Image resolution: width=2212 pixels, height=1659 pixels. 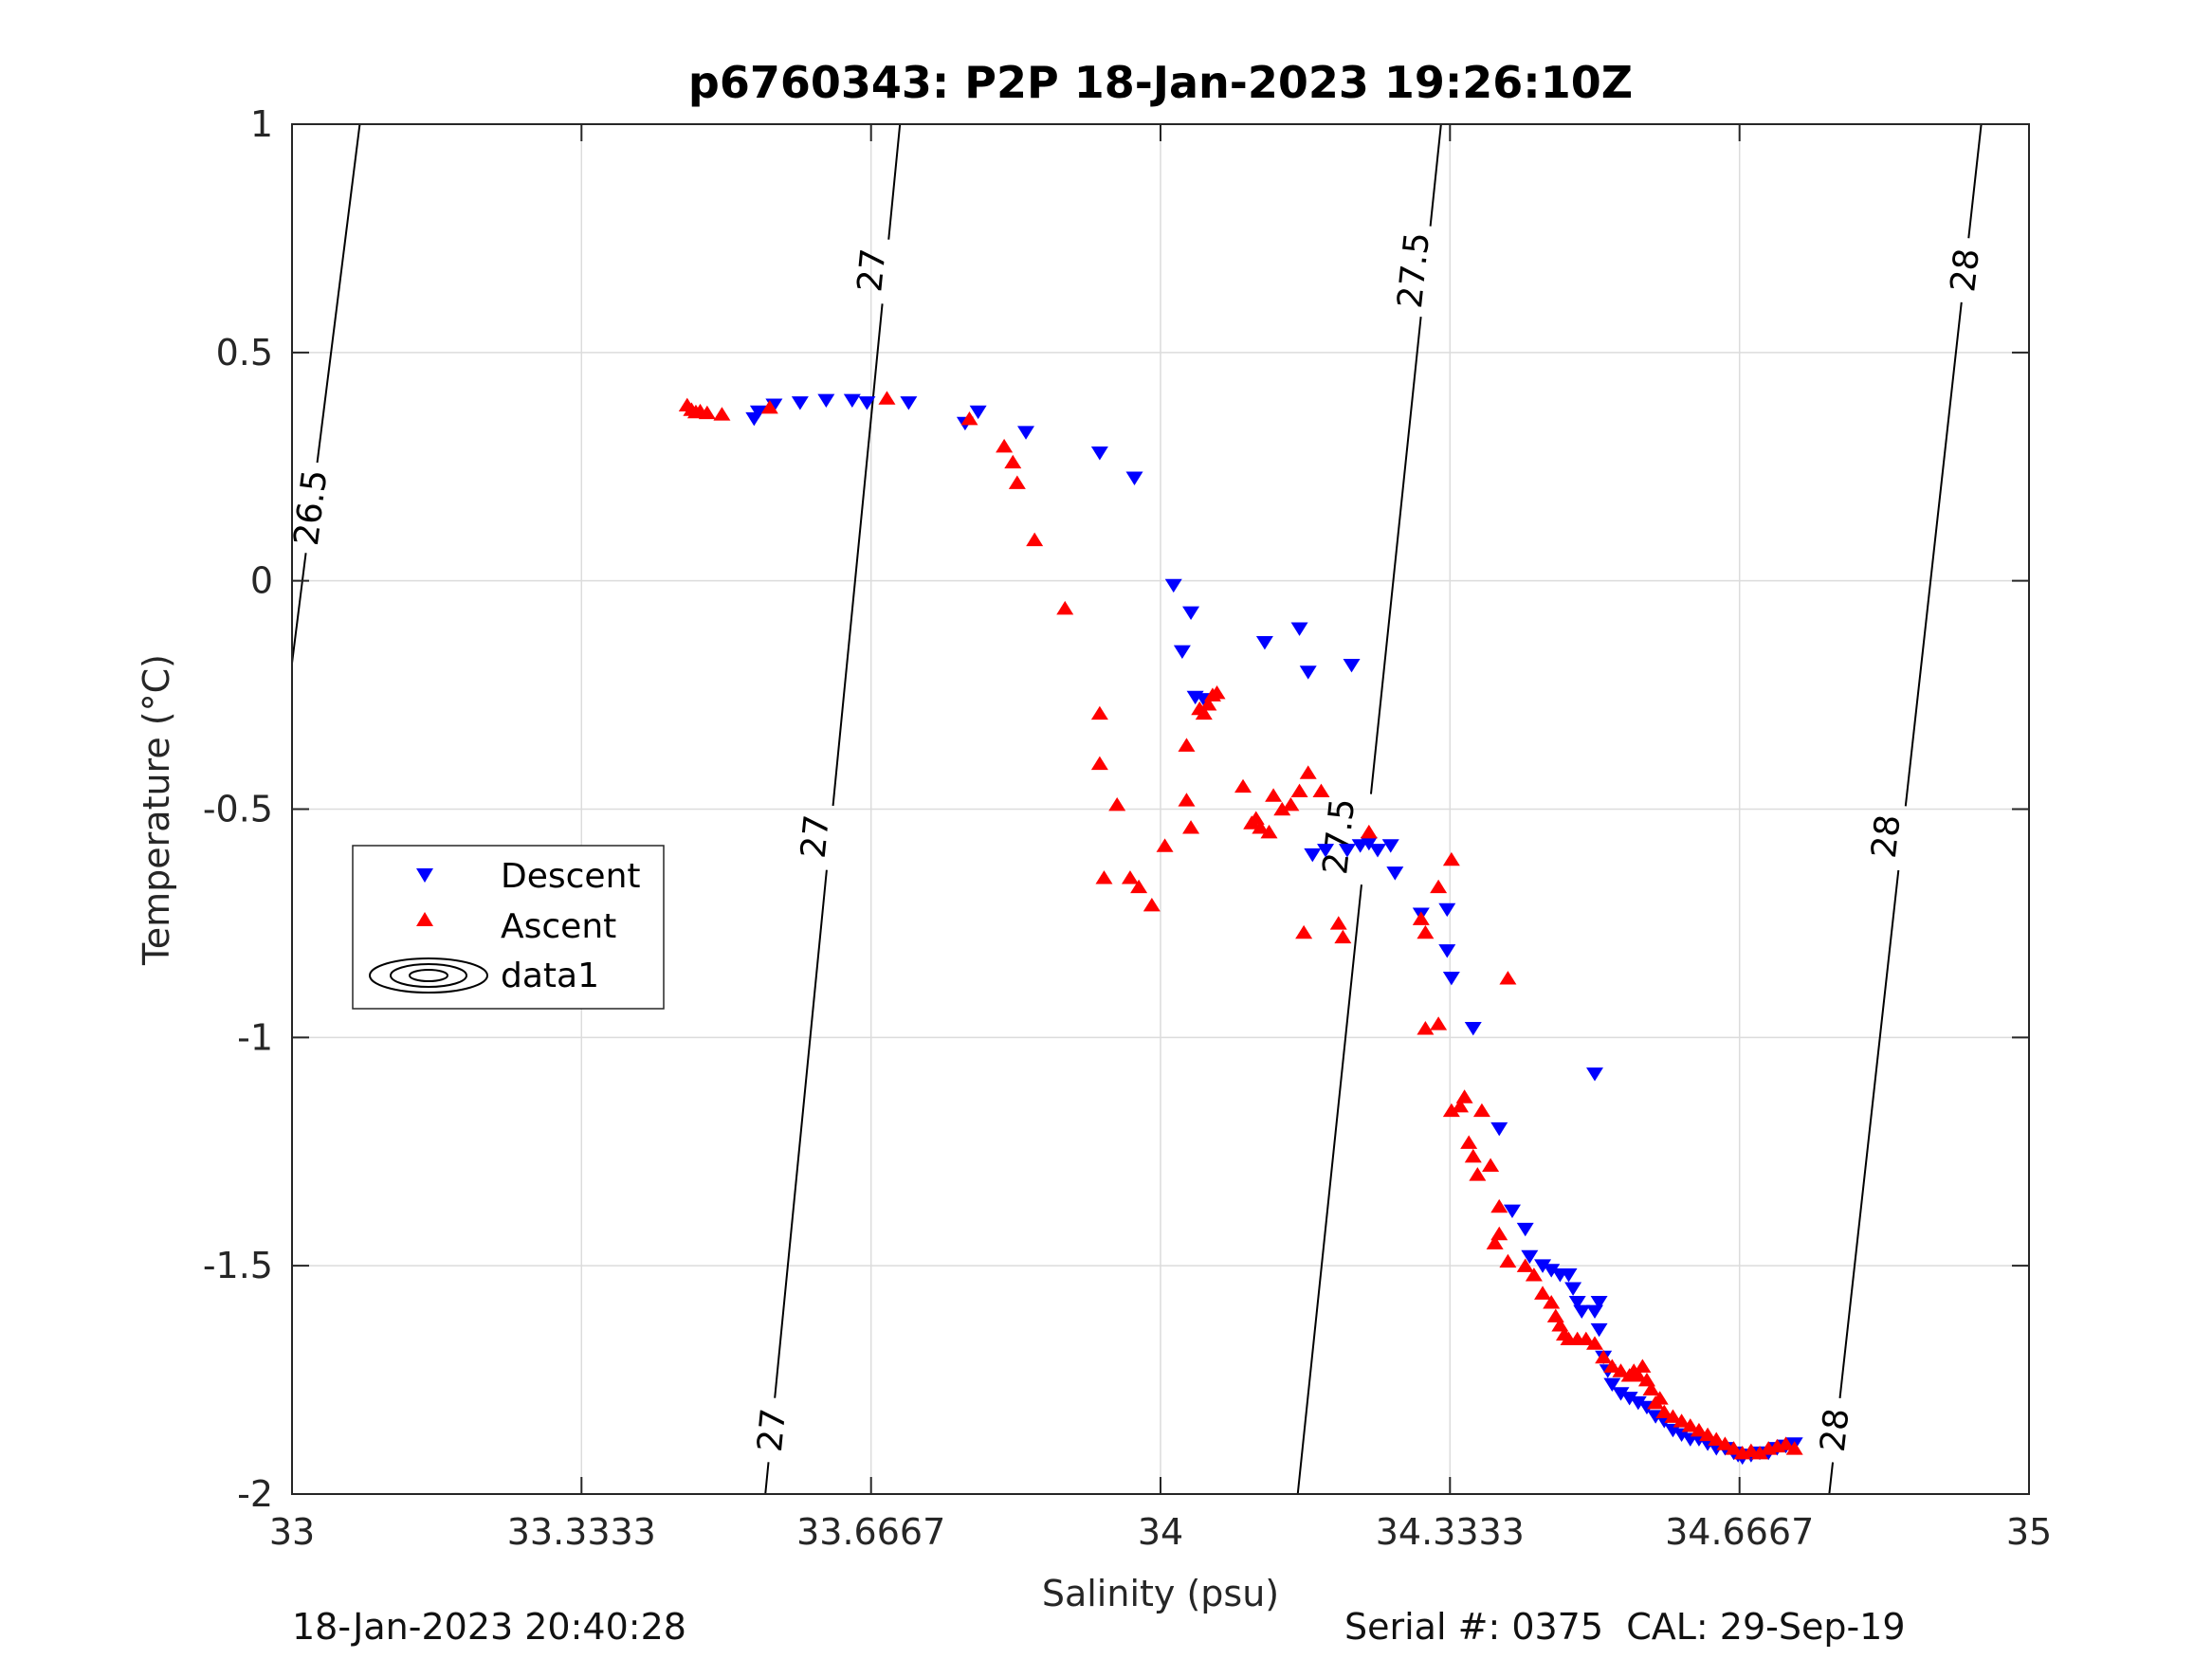 What do you see at coordinates (1160, 82) in the screenshot?
I see `chart-title: p6760343: P2P 18-Jan-2023 19:26:10Z` at bounding box center [1160, 82].